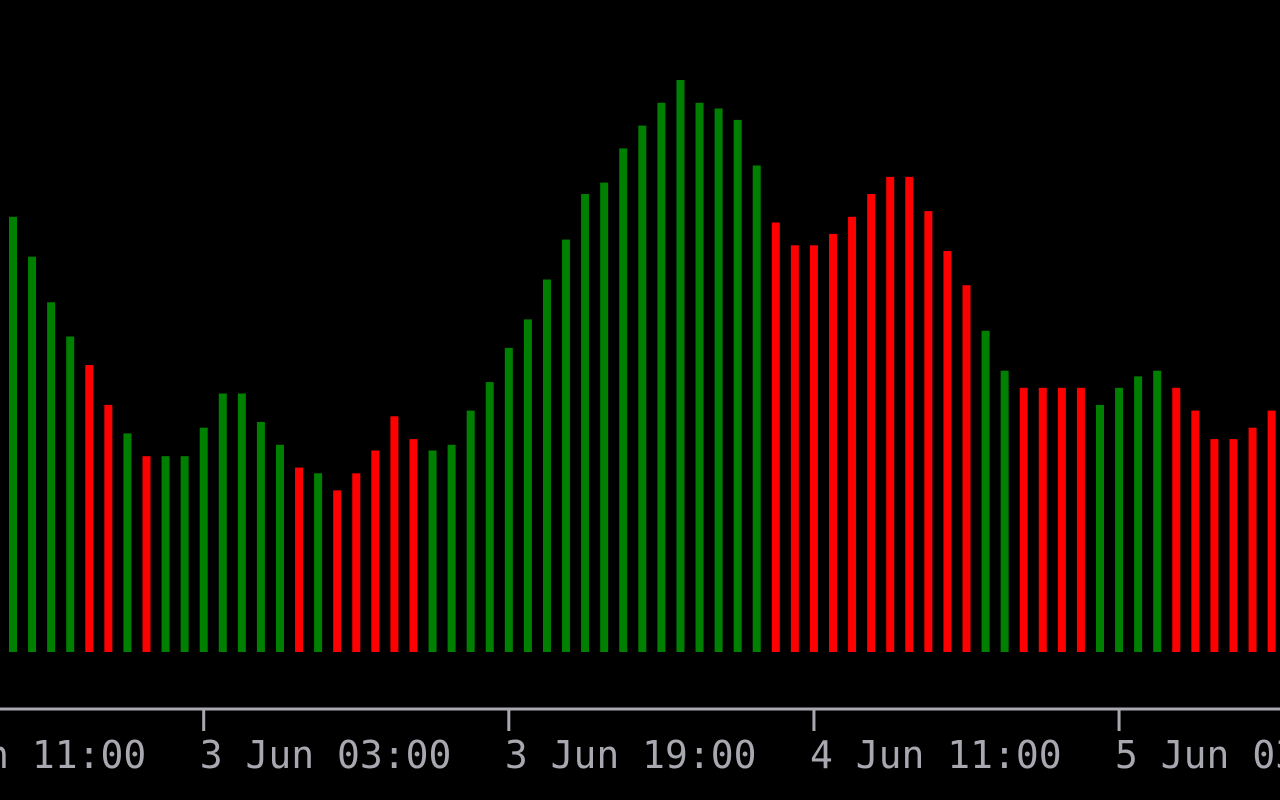 The image size is (1280, 800). I want to click on x-axis-tick-label: 4 Jun 11:00, so click(936, 755).